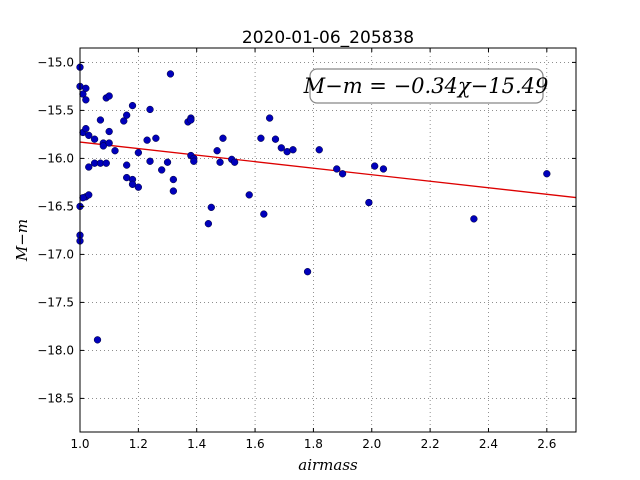 This screenshot has width=640, height=480. I want to click on x-tick-labels: 1.0 1.2 1.4 1.6 1.8 2.0 2.2 2.4 2.6, so click(313, 444).